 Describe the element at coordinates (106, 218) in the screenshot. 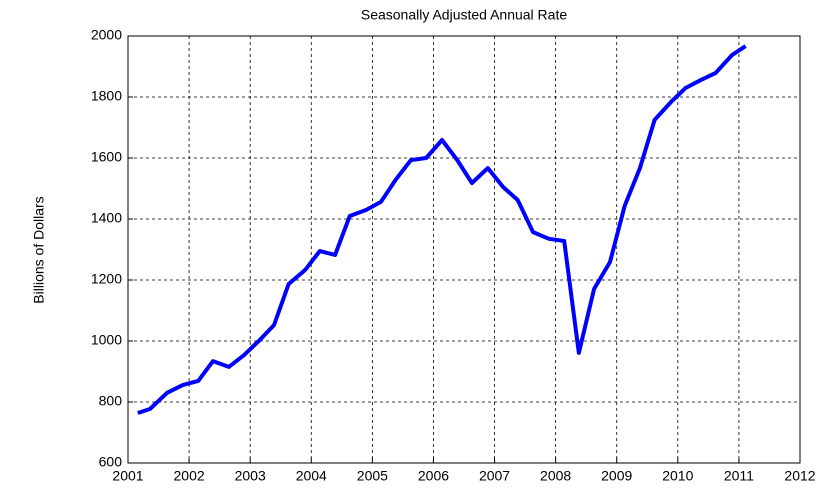

I see `y-tick-label: 1400` at that location.